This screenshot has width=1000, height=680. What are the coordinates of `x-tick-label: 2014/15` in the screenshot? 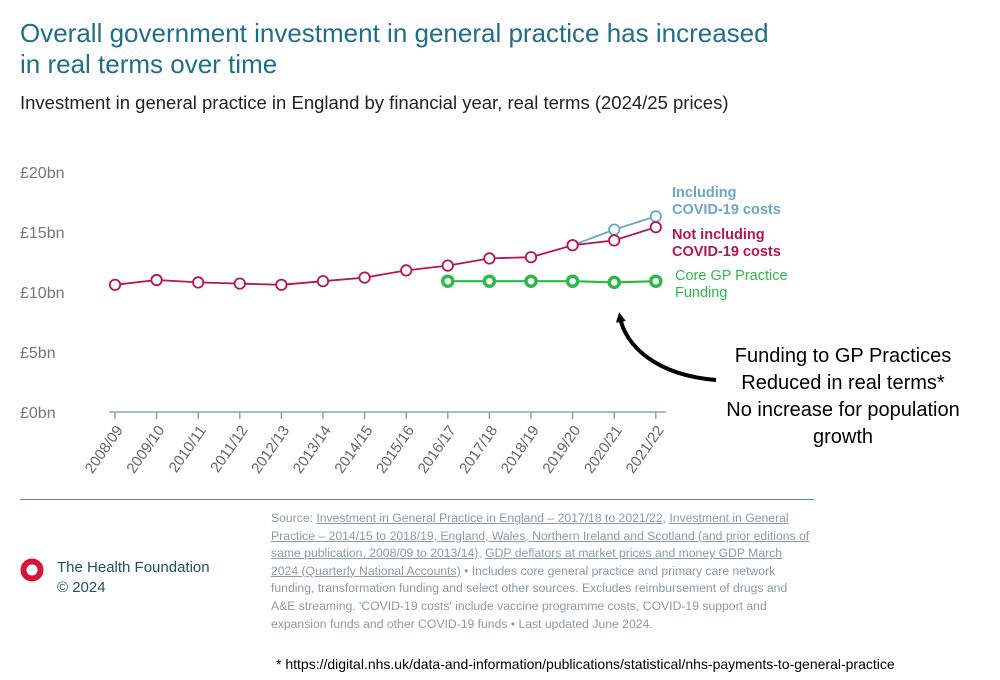 It's located at (353, 450).